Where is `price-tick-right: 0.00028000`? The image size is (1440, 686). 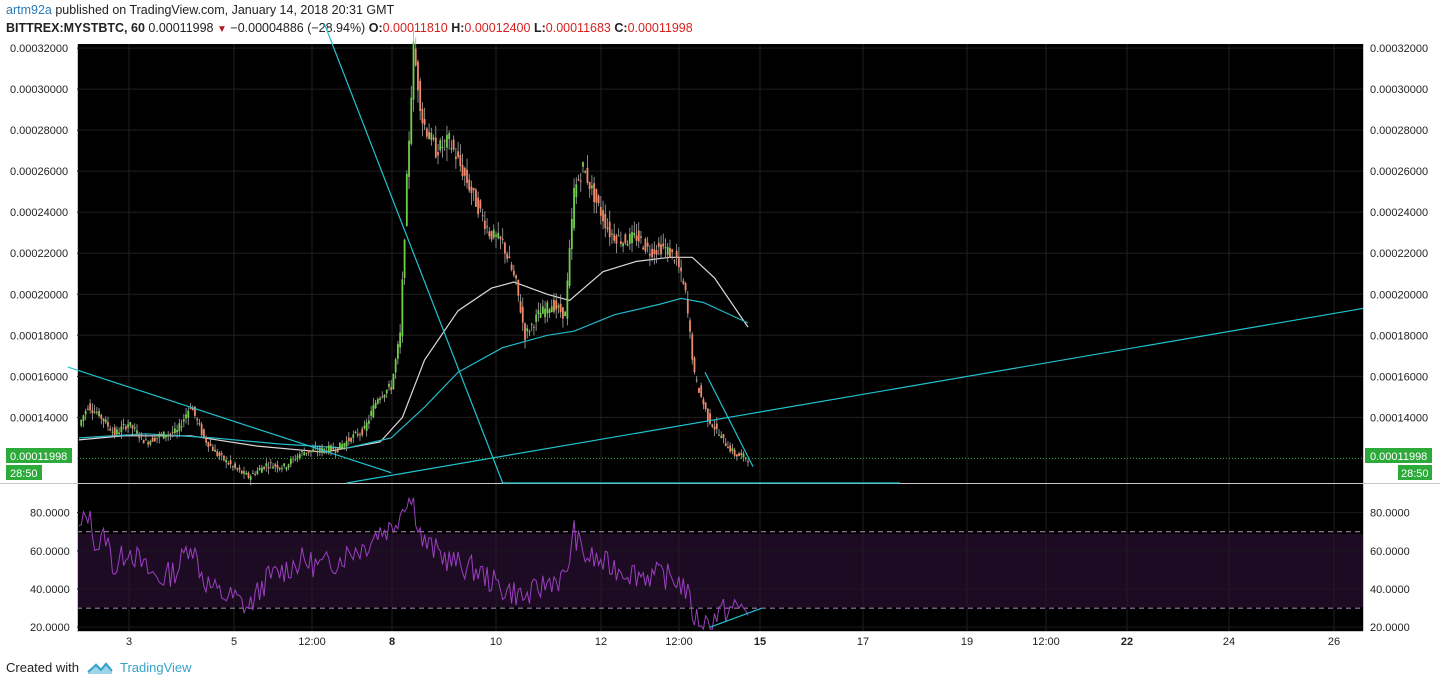
price-tick-right: 0.00028000 is located at coordinates (1399, 131).